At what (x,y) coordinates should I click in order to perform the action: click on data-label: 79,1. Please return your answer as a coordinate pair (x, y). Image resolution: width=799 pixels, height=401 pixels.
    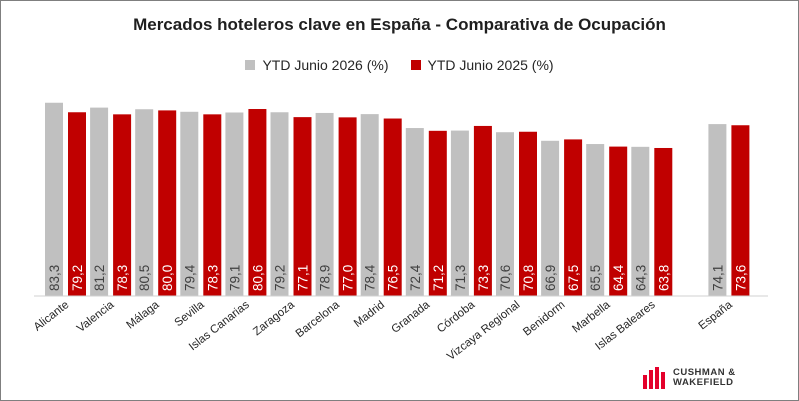
    Looking at the image, I should click on (234, 278).